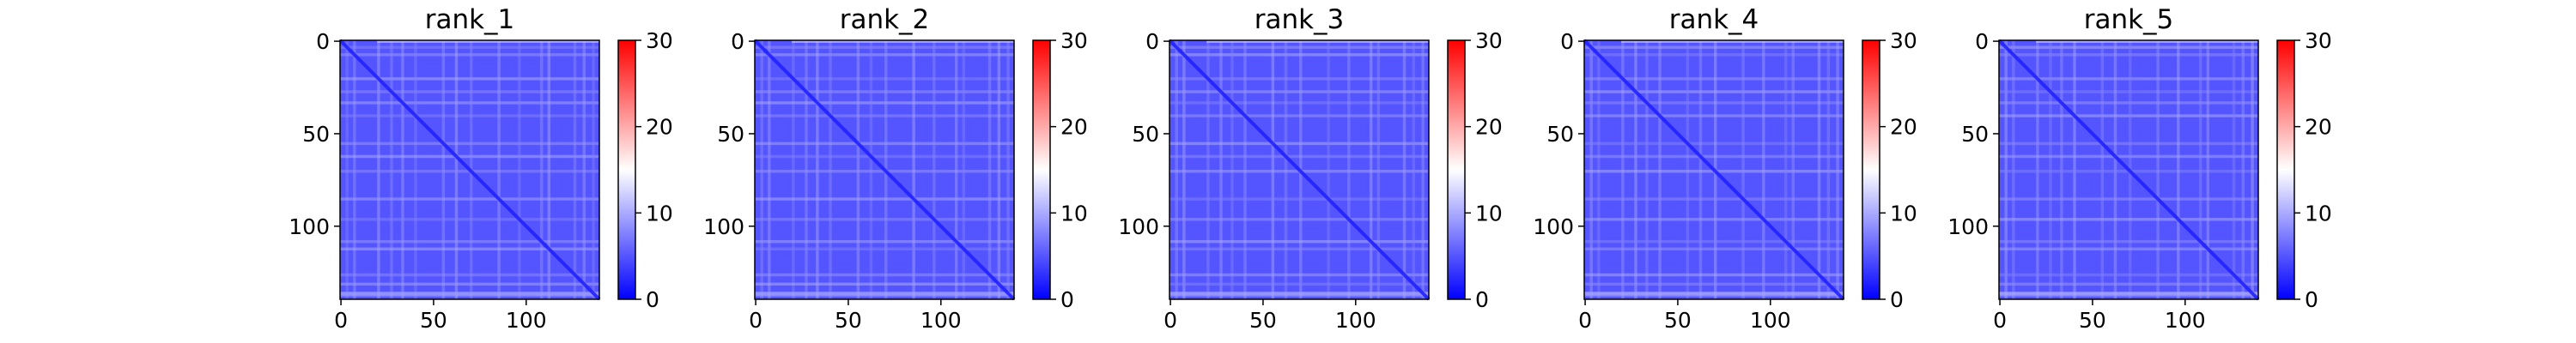 The width and height of the screenshot is (2576, 343). Describe the element at coordinates (1871, 169) in the screenshot. I see `colorbar-gradient` at that location.